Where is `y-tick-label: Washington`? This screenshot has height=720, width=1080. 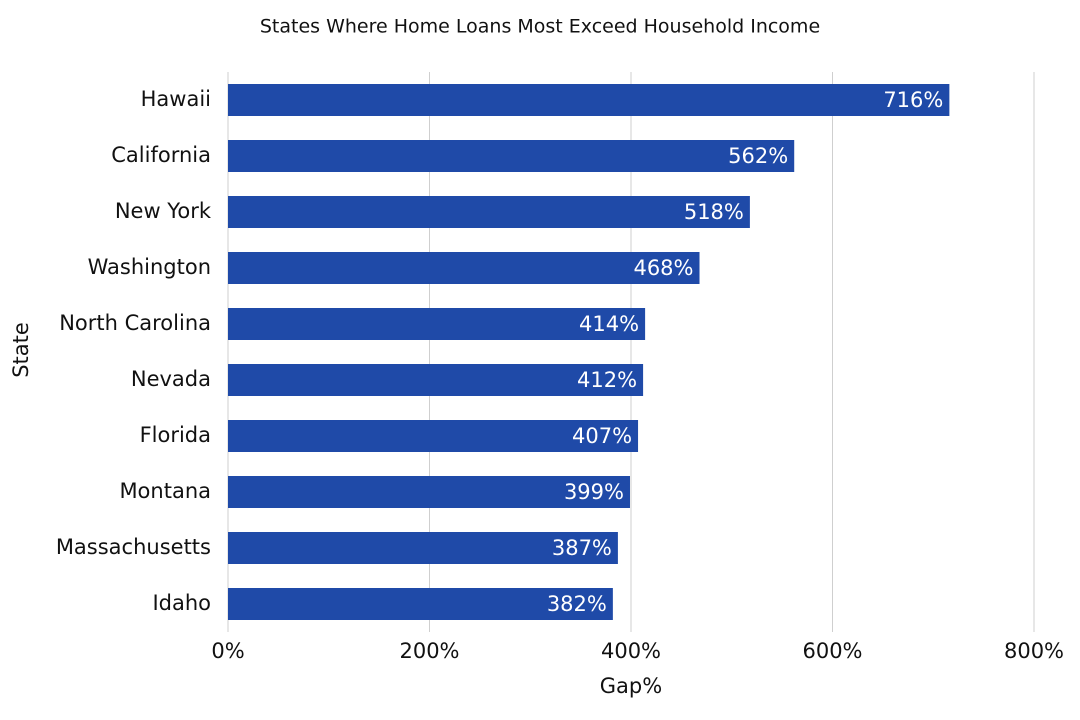 y-tick-label: Washington is located at coordinates (149, 267).